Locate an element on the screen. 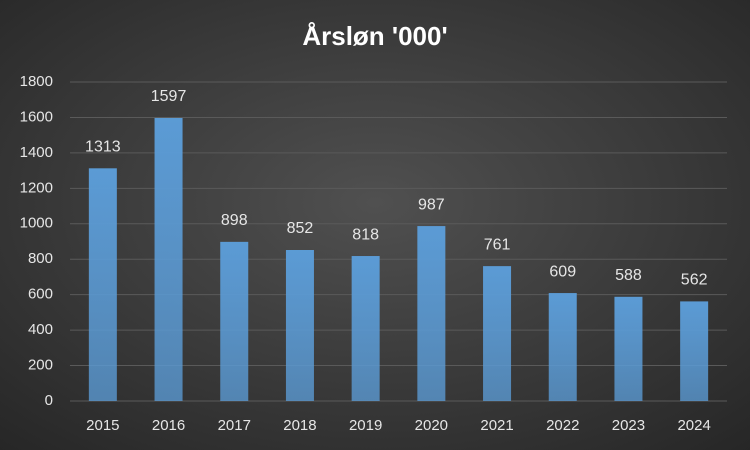 This screenshot has width=750, height=450. data-label: 987 is located at coordinates (431, 204).